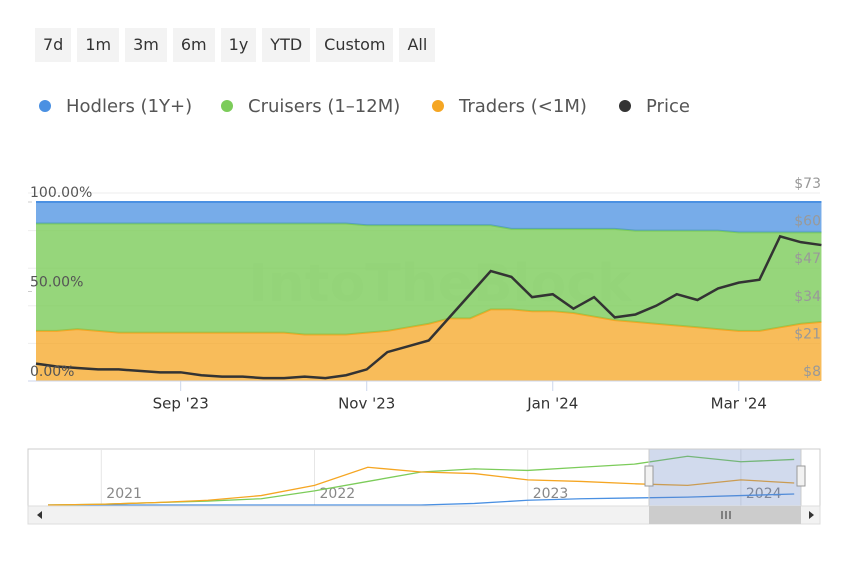  Describe the element at coordinates (324, 106) in the screenshot. I see `legend-label: Cruisers (1–12M)` at that location.